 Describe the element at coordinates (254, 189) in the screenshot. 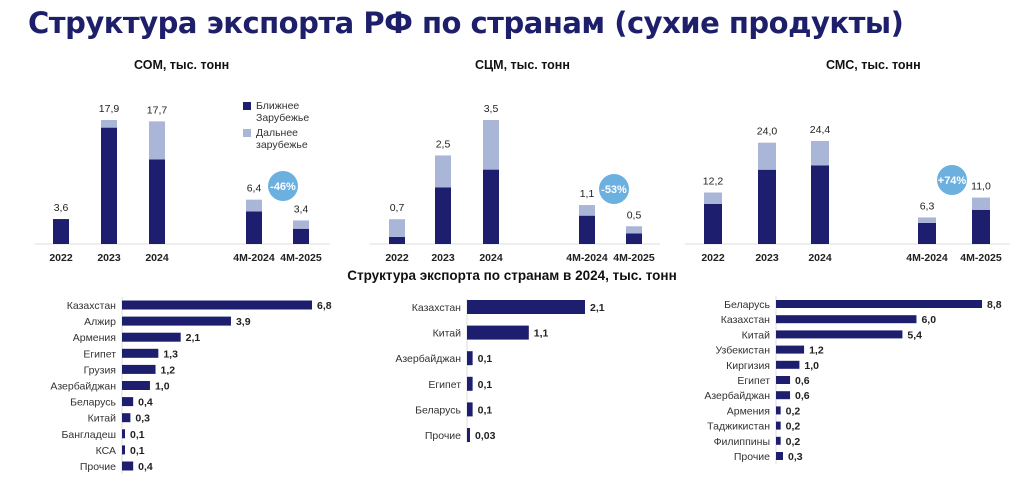

I see `data-label-som-3: 6,4` at that location.